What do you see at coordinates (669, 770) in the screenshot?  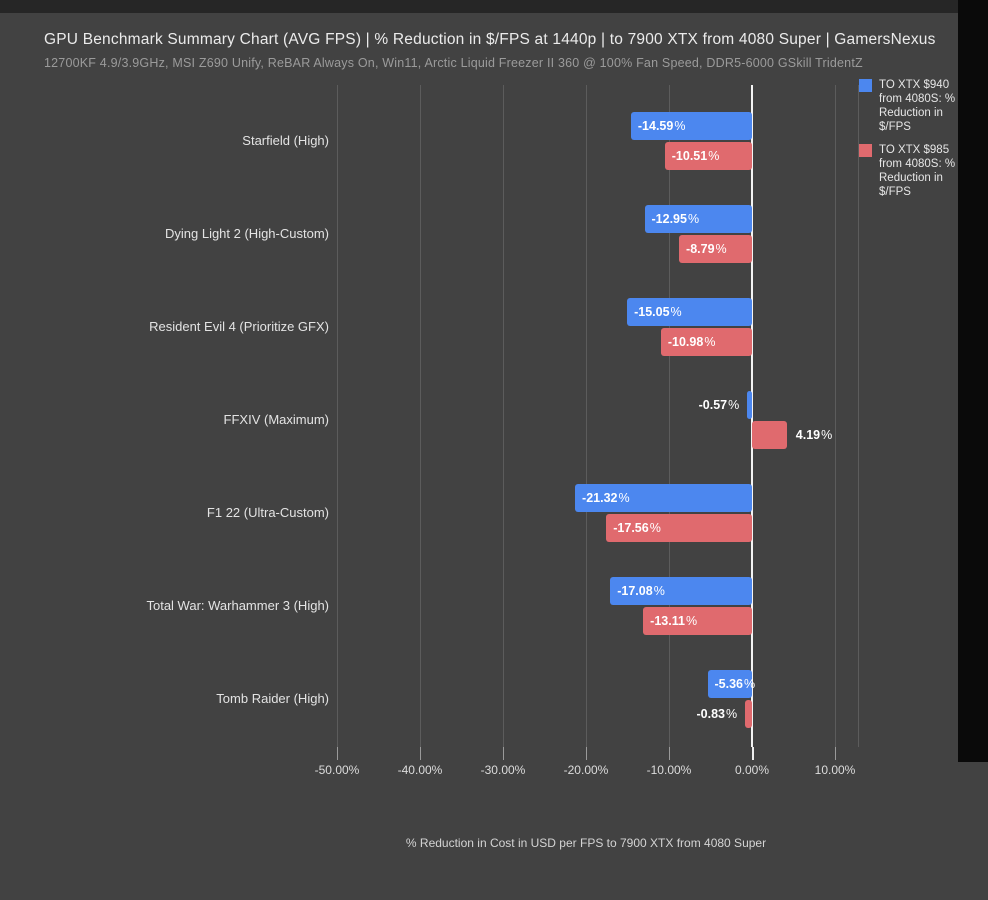 I see `x-tick-label: -10.00%` at bounding box center [669, 770].